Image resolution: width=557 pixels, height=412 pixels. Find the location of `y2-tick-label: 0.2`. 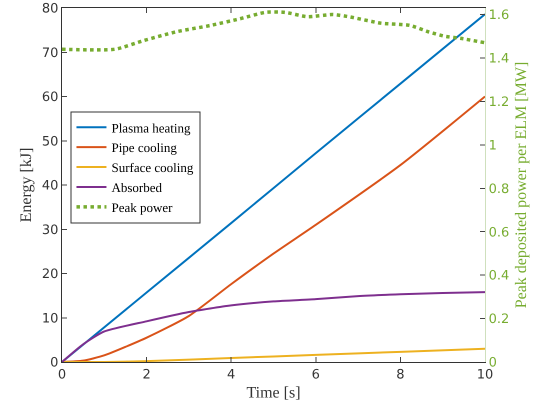

y2-tick-label: 0.2 is located at coordinates (499, 320).